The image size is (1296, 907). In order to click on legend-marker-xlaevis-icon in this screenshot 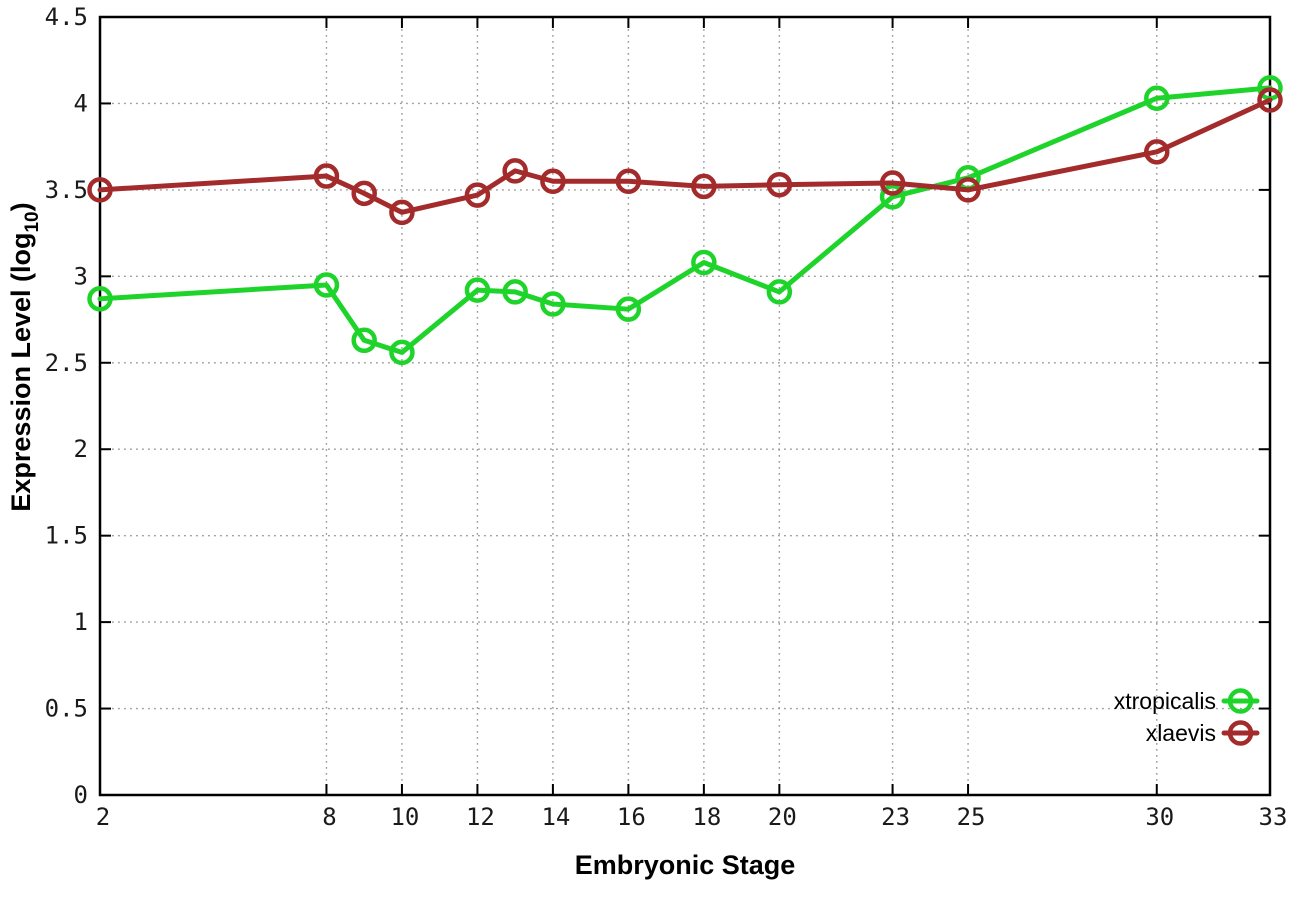, I will do `click(1240, 733)`.